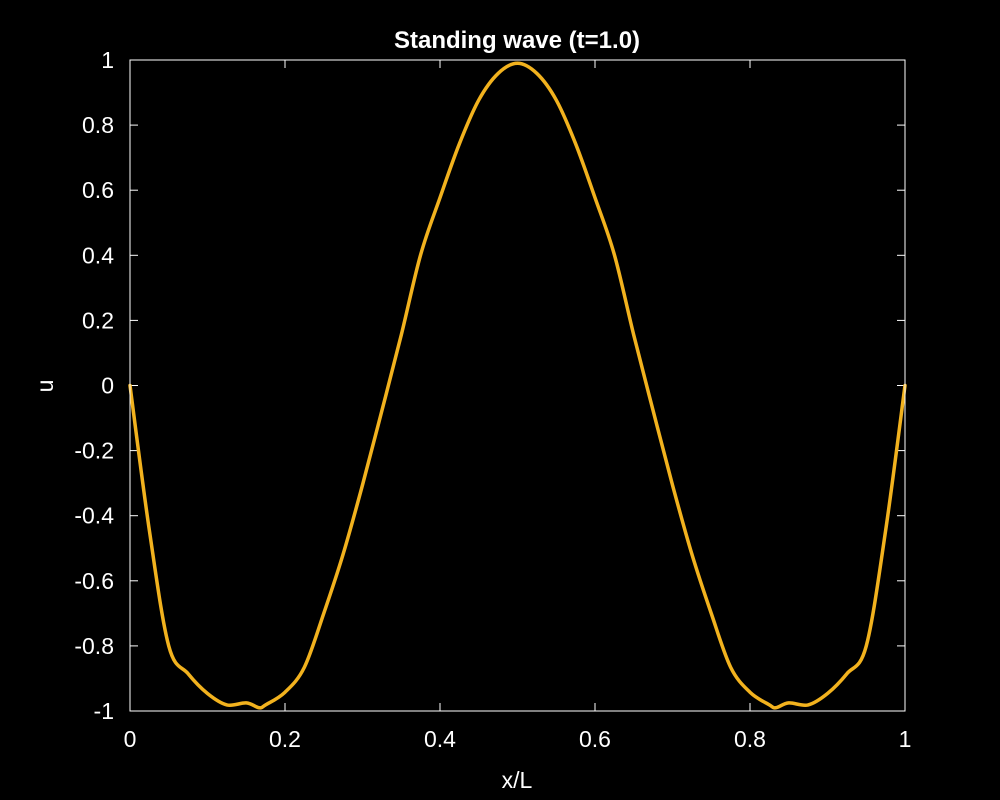 The height and width of the screenshot is (800, 1000). What do you see at coordinates (98, 125) in the screenshot?
I see `y-tick-label: 0.8` at bounding box center [98, 125].